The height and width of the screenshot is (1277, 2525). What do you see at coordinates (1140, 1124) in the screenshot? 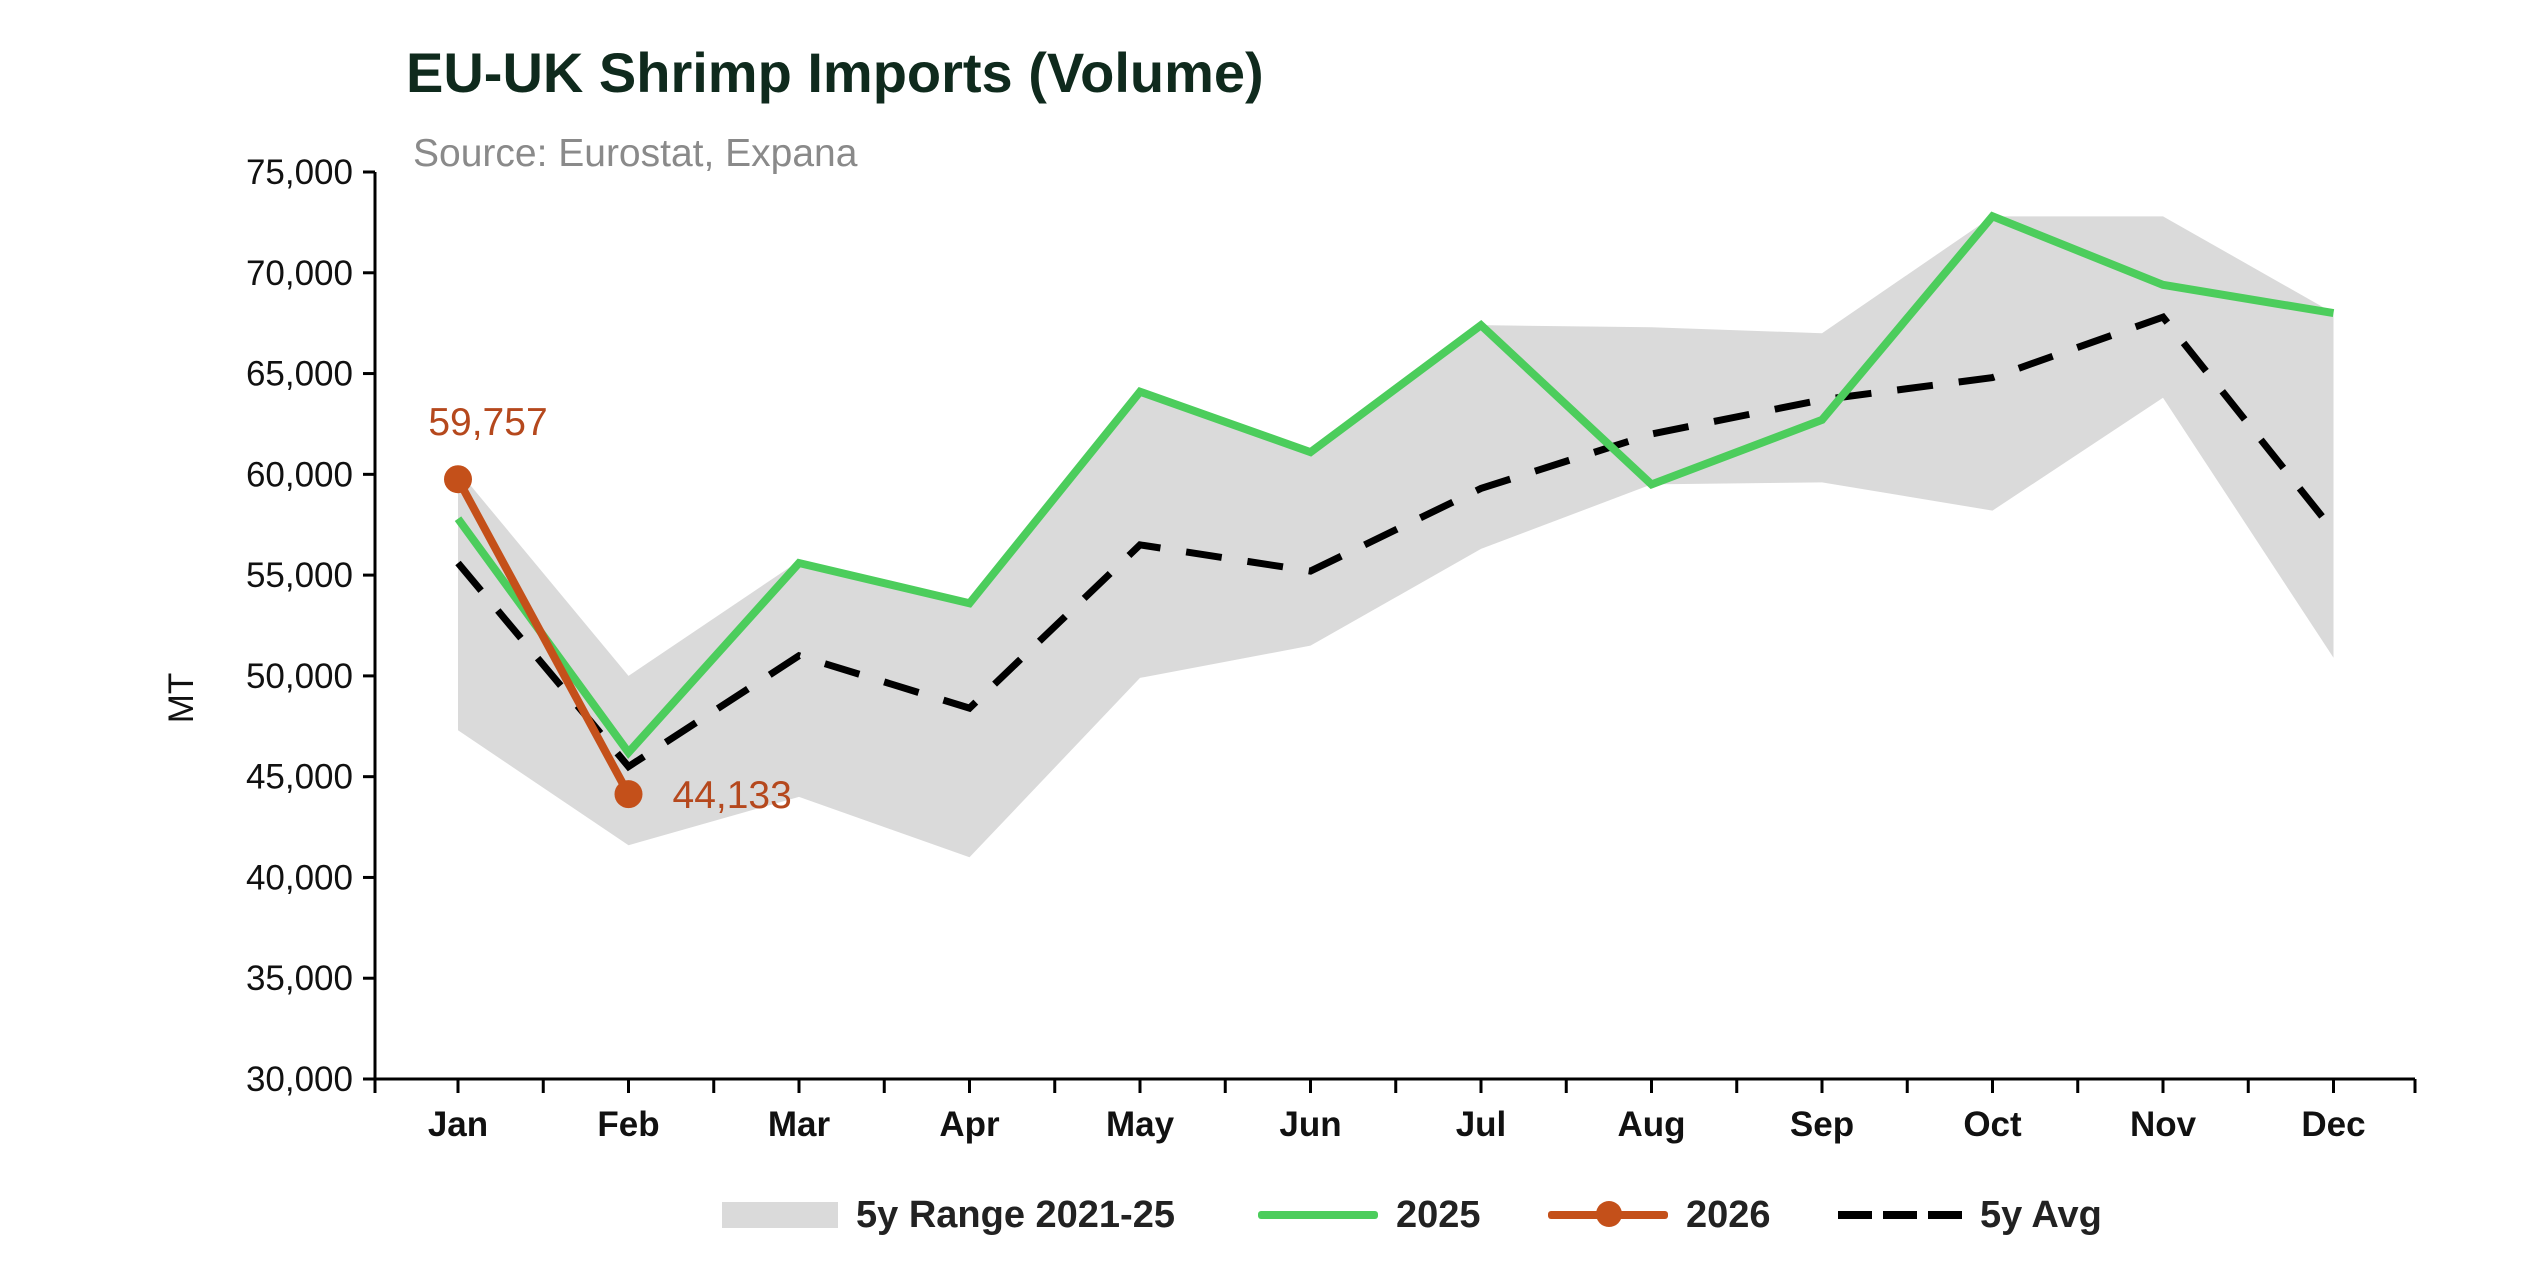
I see `x-tick-label: May` at bounding box center [1140, 1124].